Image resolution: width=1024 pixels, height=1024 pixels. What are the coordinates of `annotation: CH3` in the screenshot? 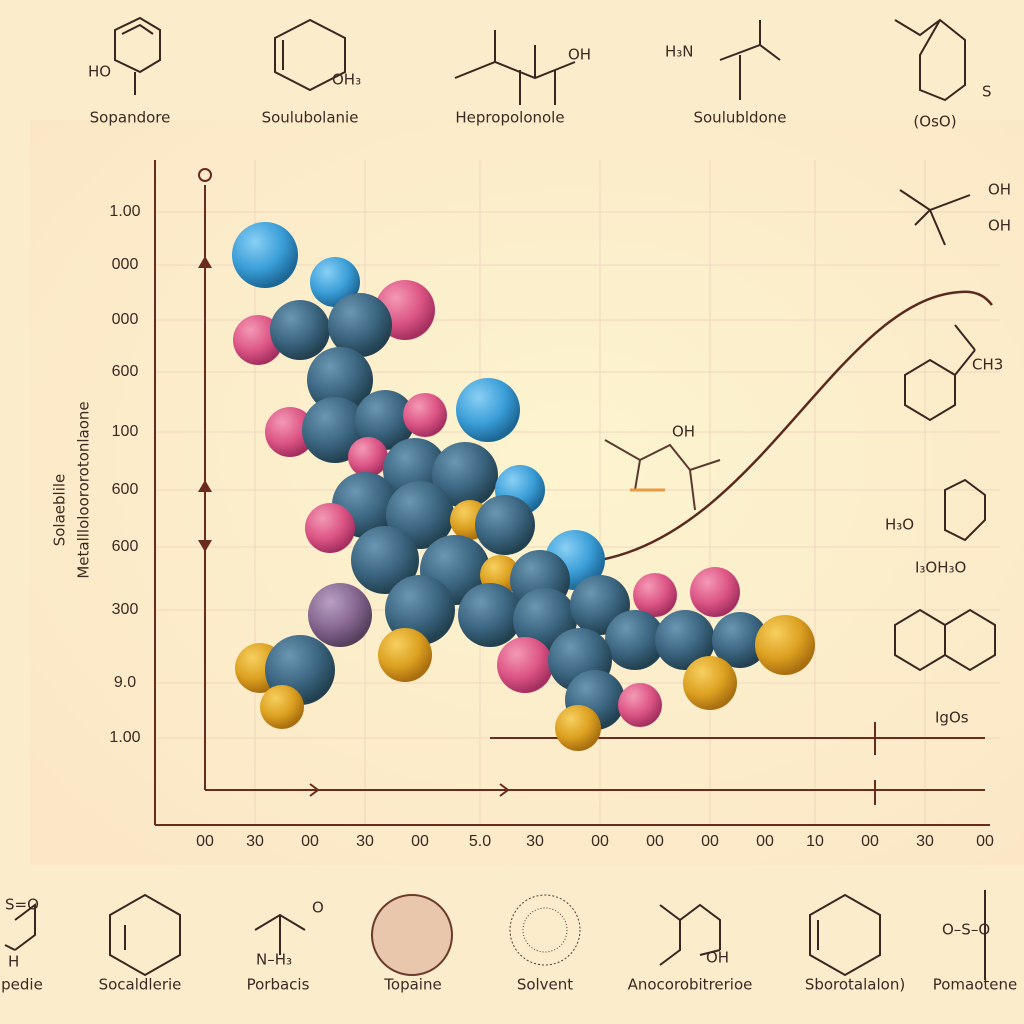 It's located at (987, 365).